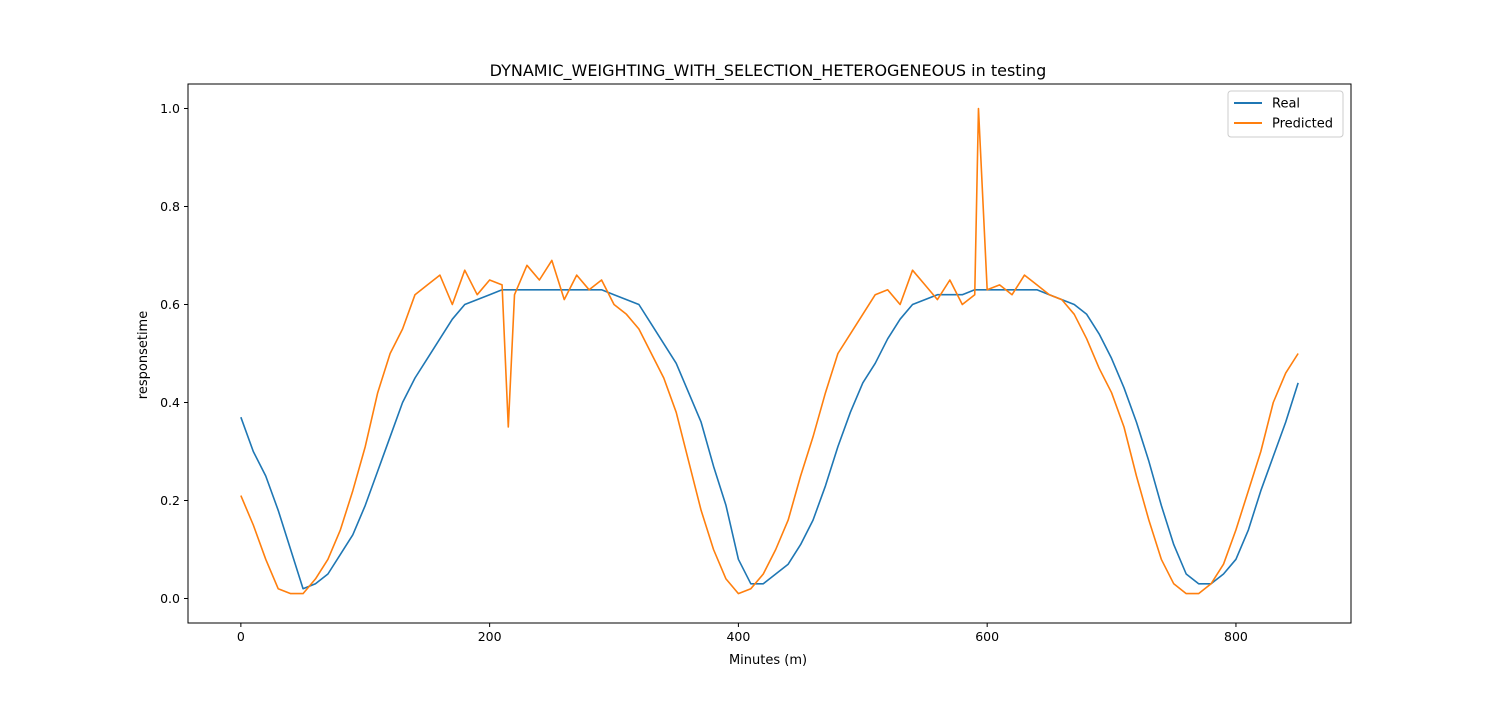  What do you see at coordinates (987, 636) in the screenshot?
I see `x-tick-label: 600` at bounding box center [987, 636].